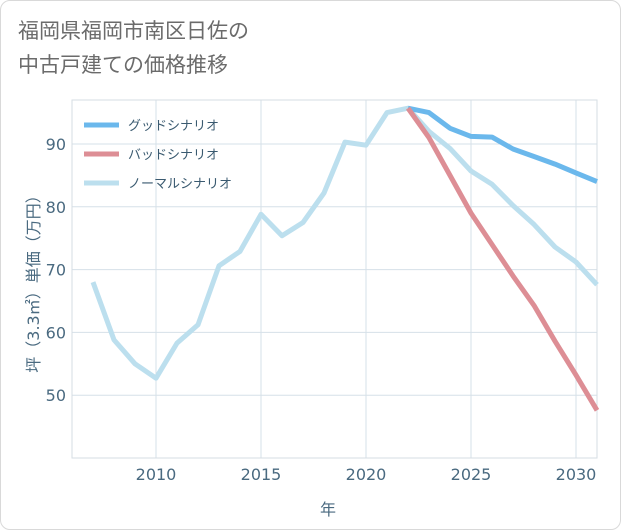  What do you see at coordinates (56, 144) in the screenshot?
I see `y-tick-label: 90` at bounding box center [56, 144].